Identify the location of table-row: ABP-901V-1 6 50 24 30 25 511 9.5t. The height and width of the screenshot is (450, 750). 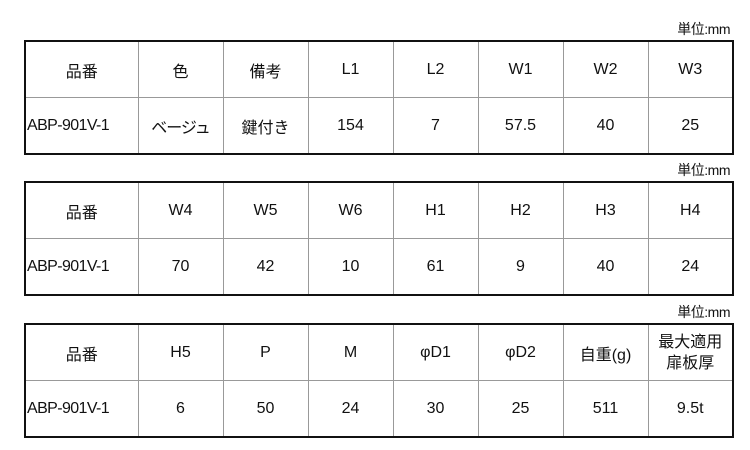
(379, 409).